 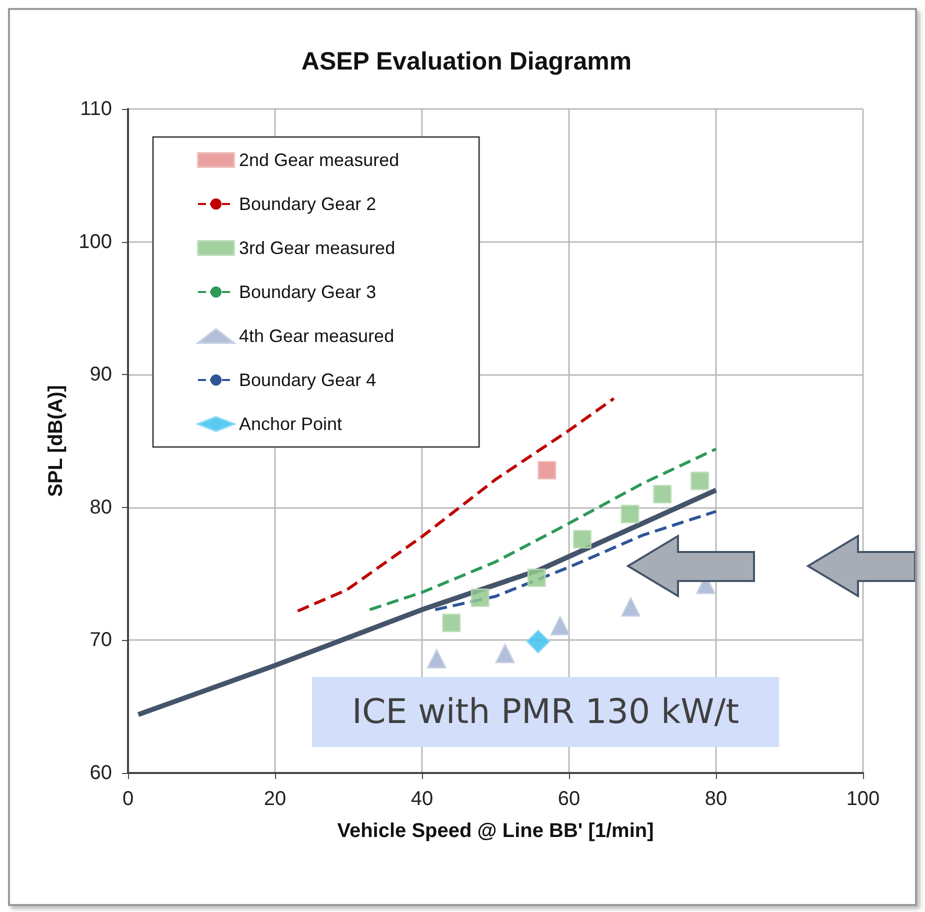 I want to click on y-tick-label: 90, so click(x=101, y=375).